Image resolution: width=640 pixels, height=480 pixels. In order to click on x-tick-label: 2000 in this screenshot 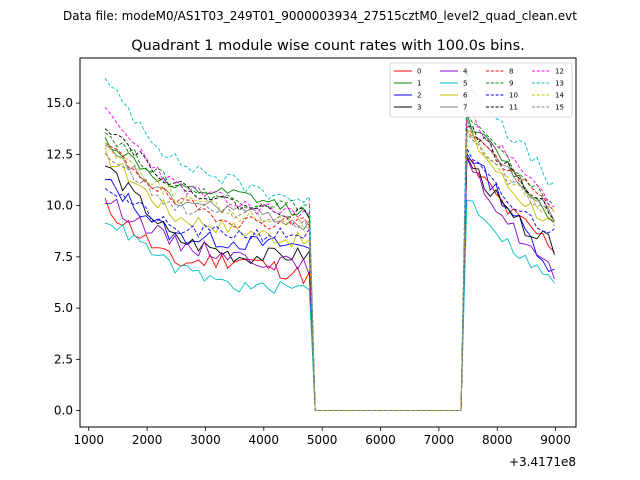, I will do `click(147, 440)`.